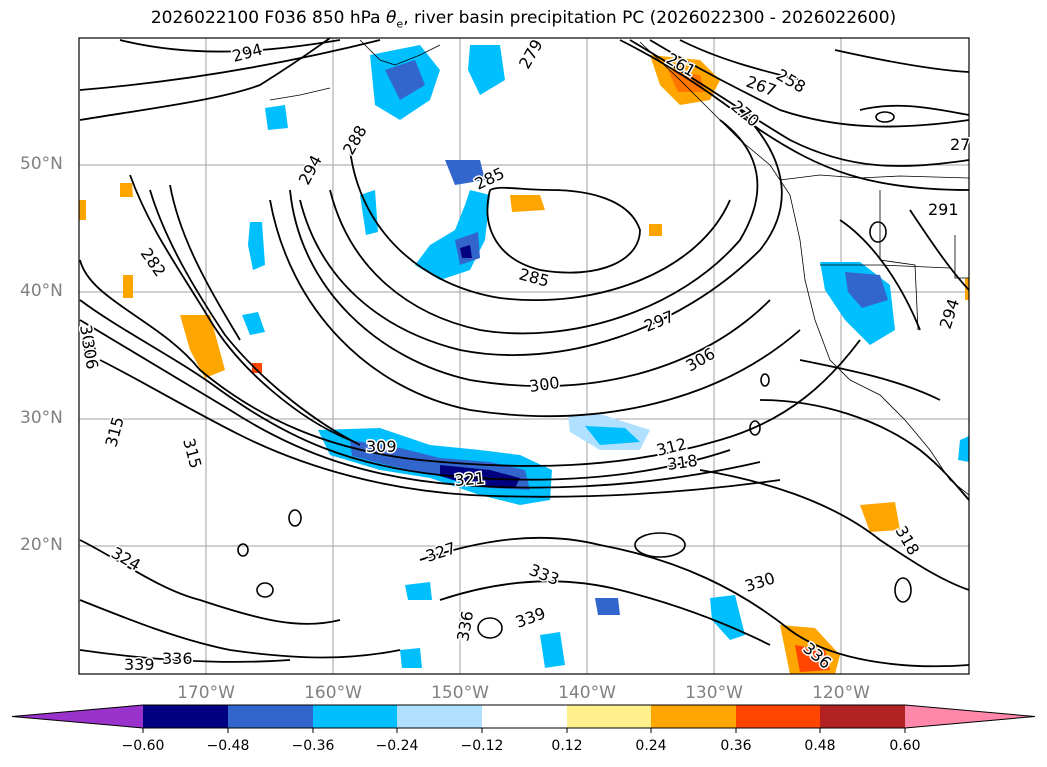  Describe the element at coordinates (41, 164) in the screenshot. I see `lat-label-50n: 50°N` at that location.